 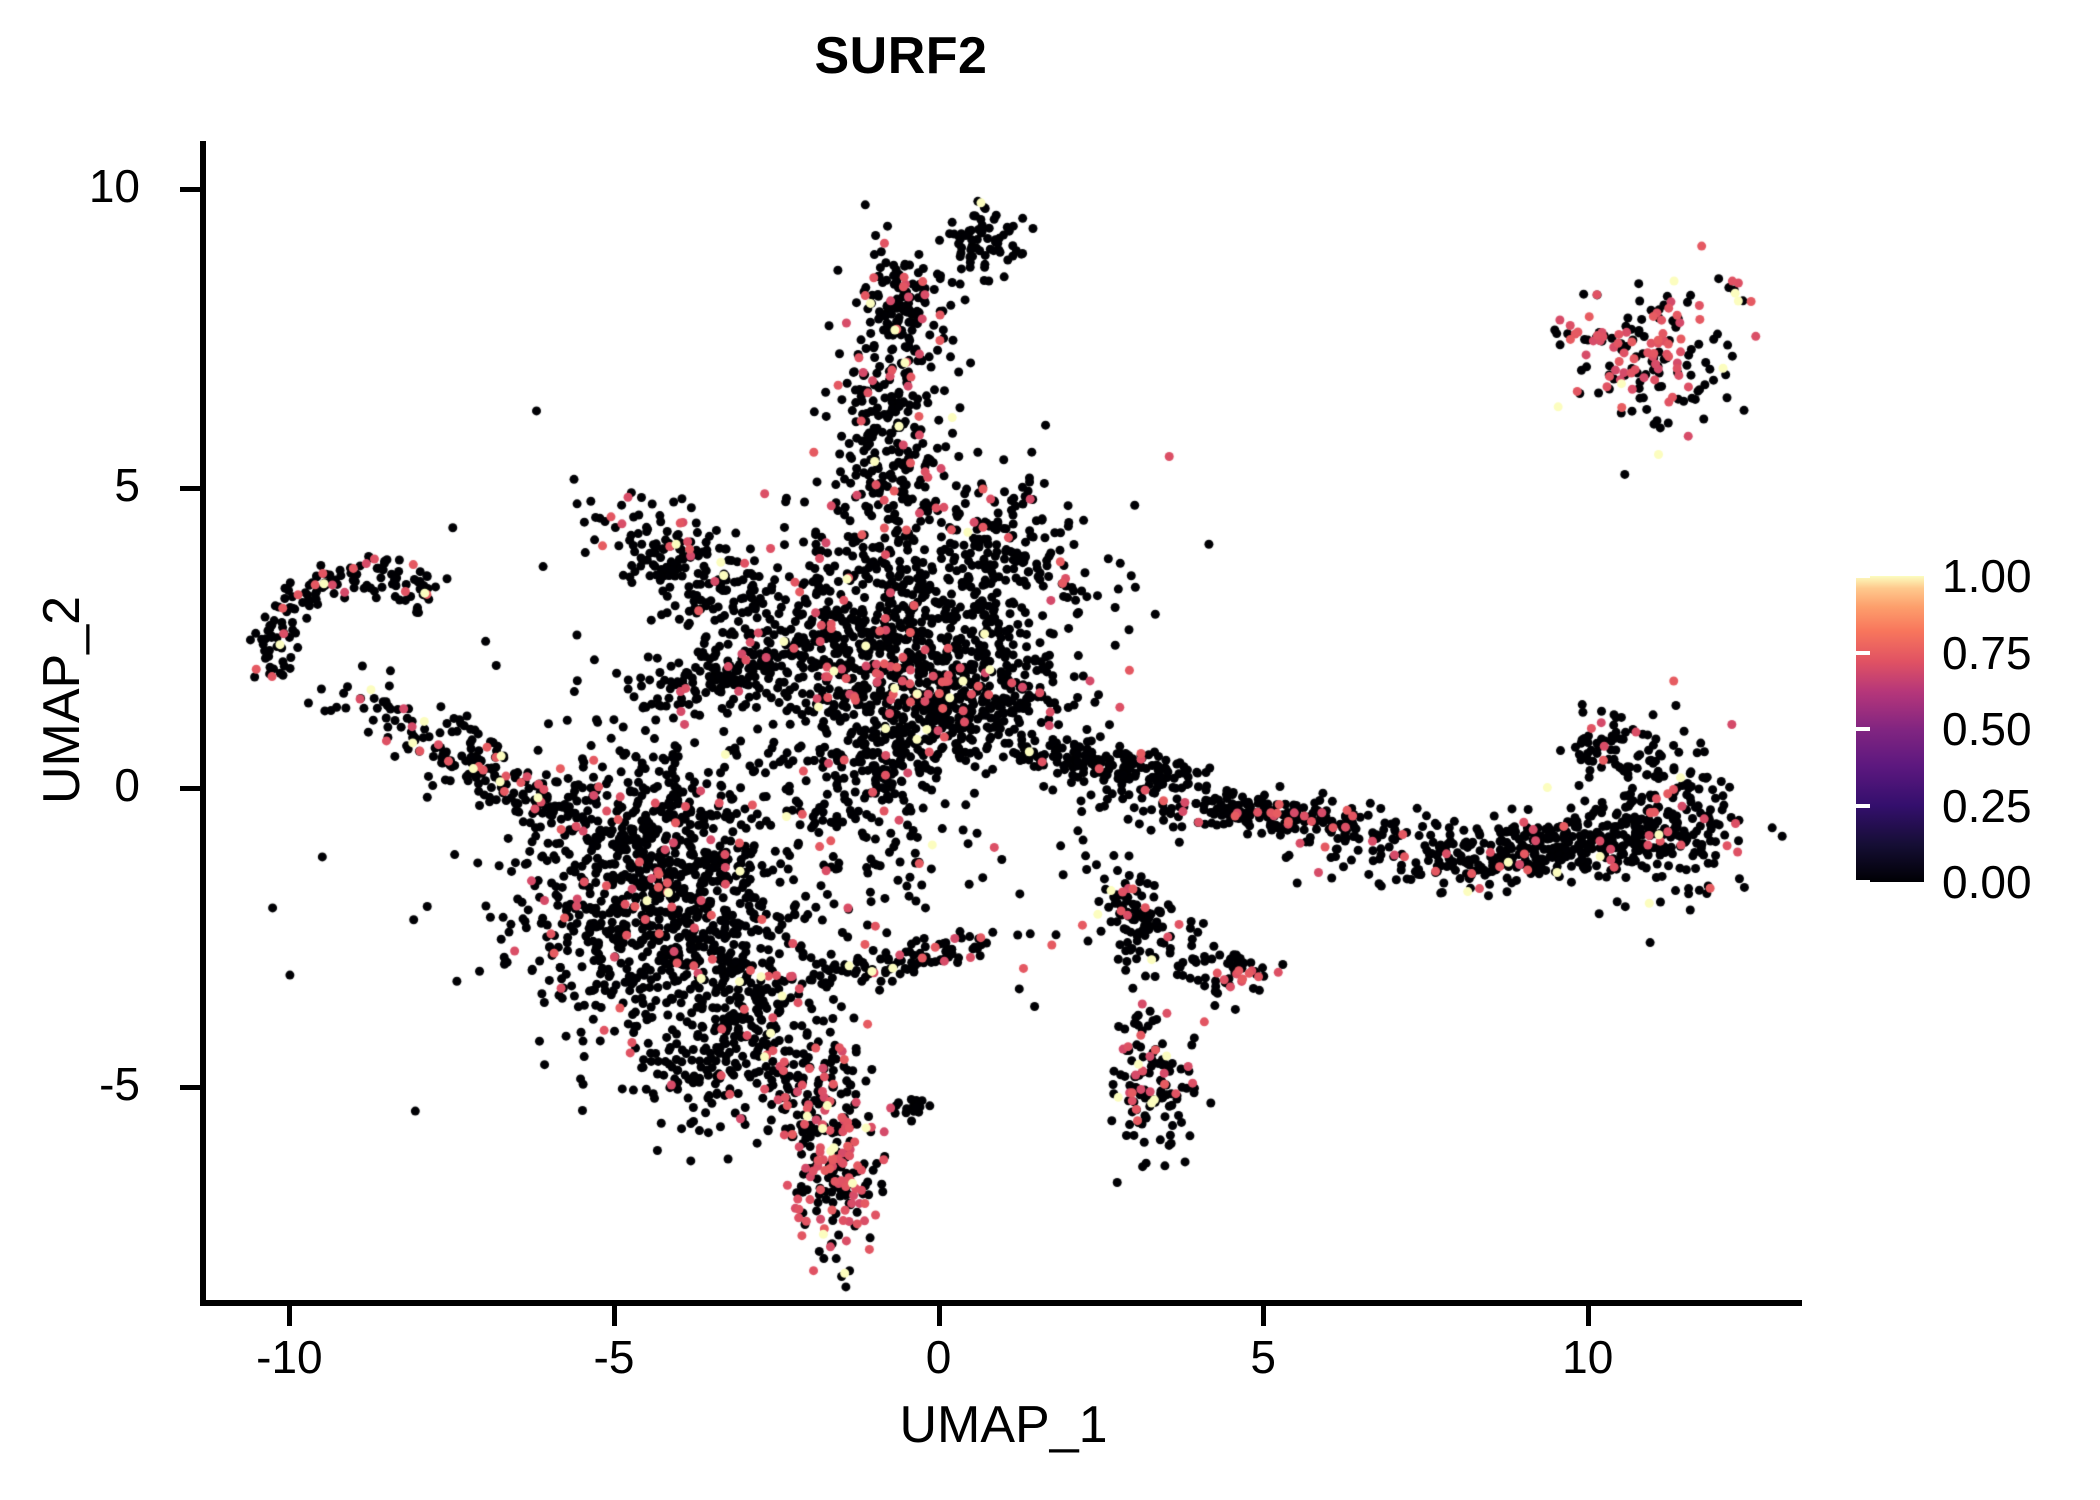 What do you see at coordinates (1987, 805) in the screenshot?
I see `colorbar-tick-label: 0.25` at bounding box center [1987, 805].